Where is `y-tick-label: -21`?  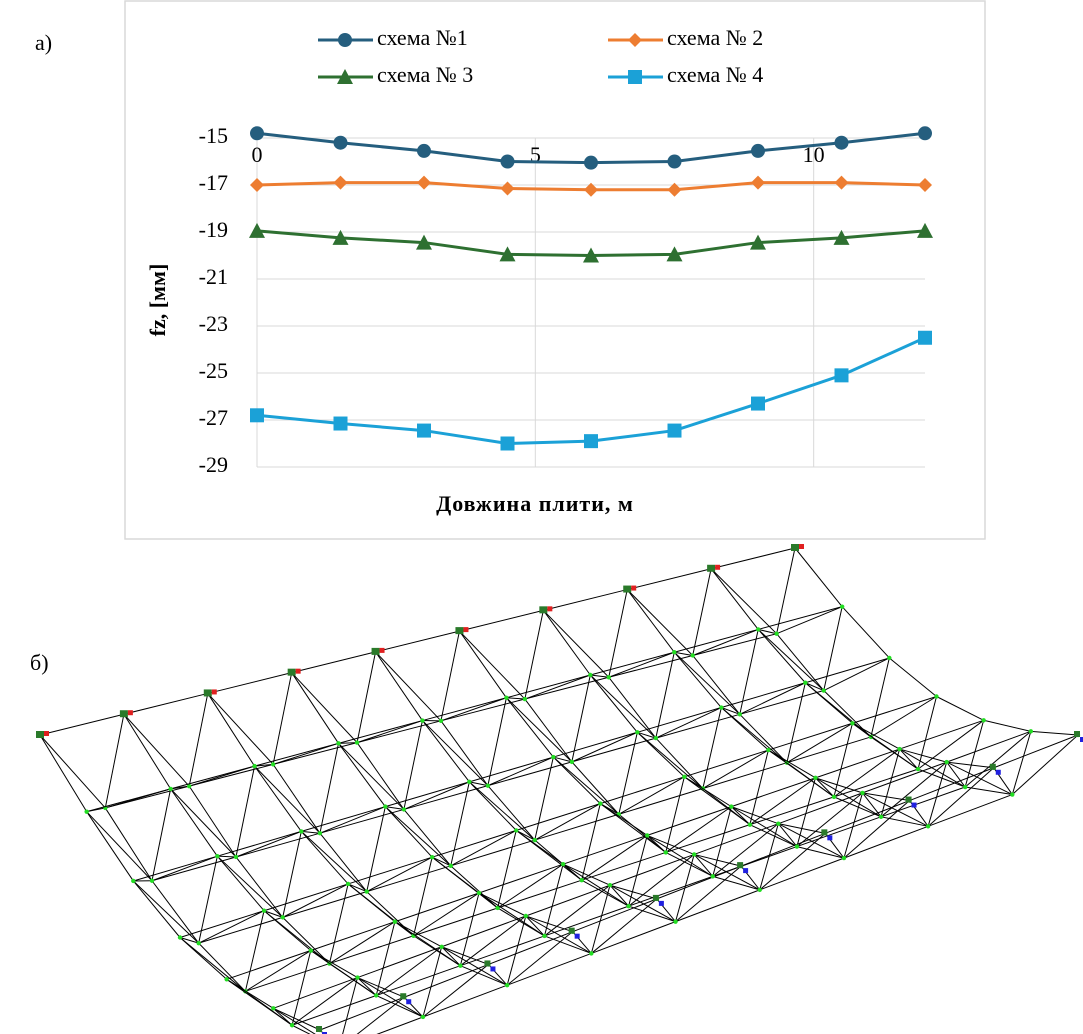 y-tick-label: -21 is located at coordinates (213, 276).